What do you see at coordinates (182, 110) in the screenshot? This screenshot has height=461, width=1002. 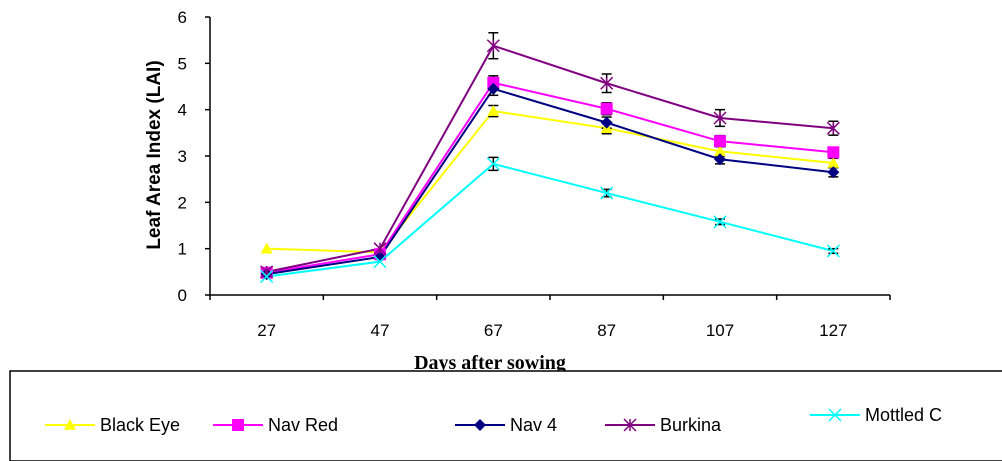 I see `y-tick-label: 4` at bounding box center [182, 110].